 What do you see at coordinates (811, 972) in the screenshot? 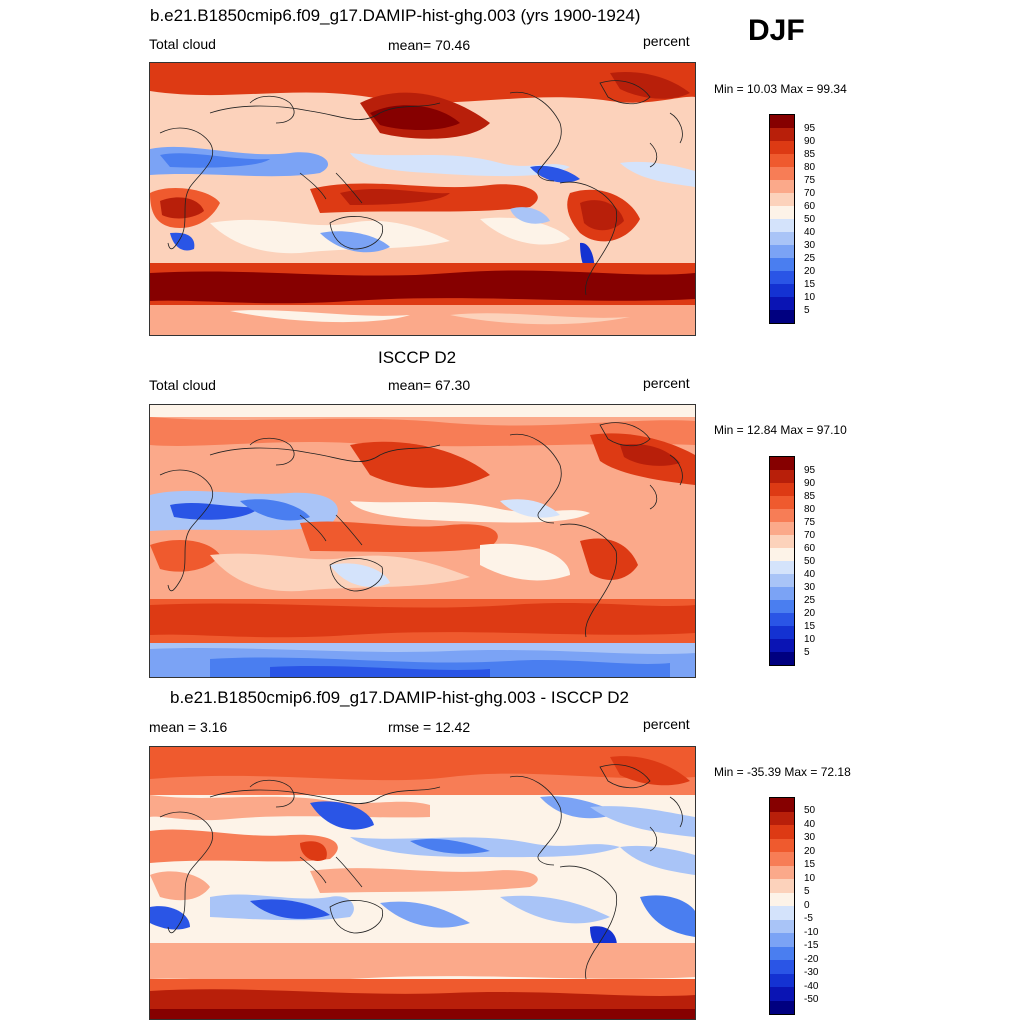
I see `colorbar-tick: -30` at bounding box center [811, 972].